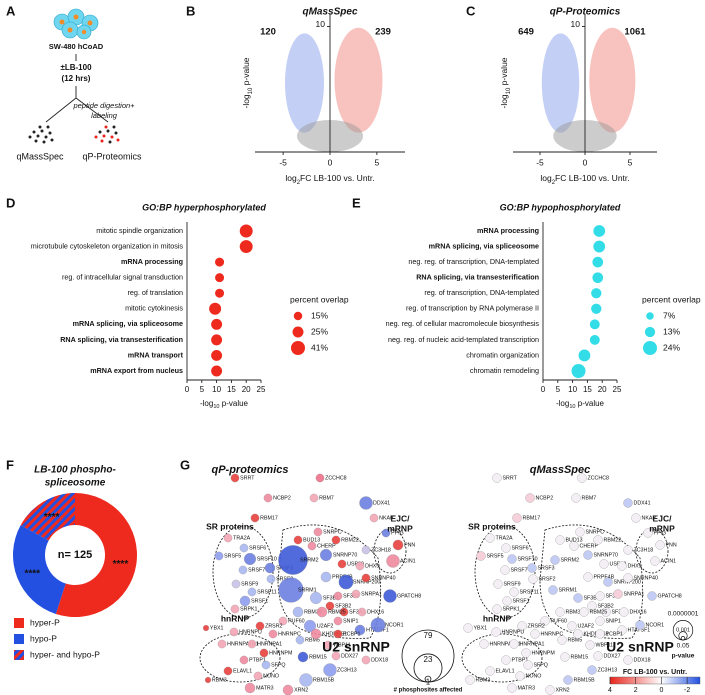  What do you see at coordinates (309, 560) in the screenshot?
I see `node-label: SRRM2` at bounding box center [309, 560].